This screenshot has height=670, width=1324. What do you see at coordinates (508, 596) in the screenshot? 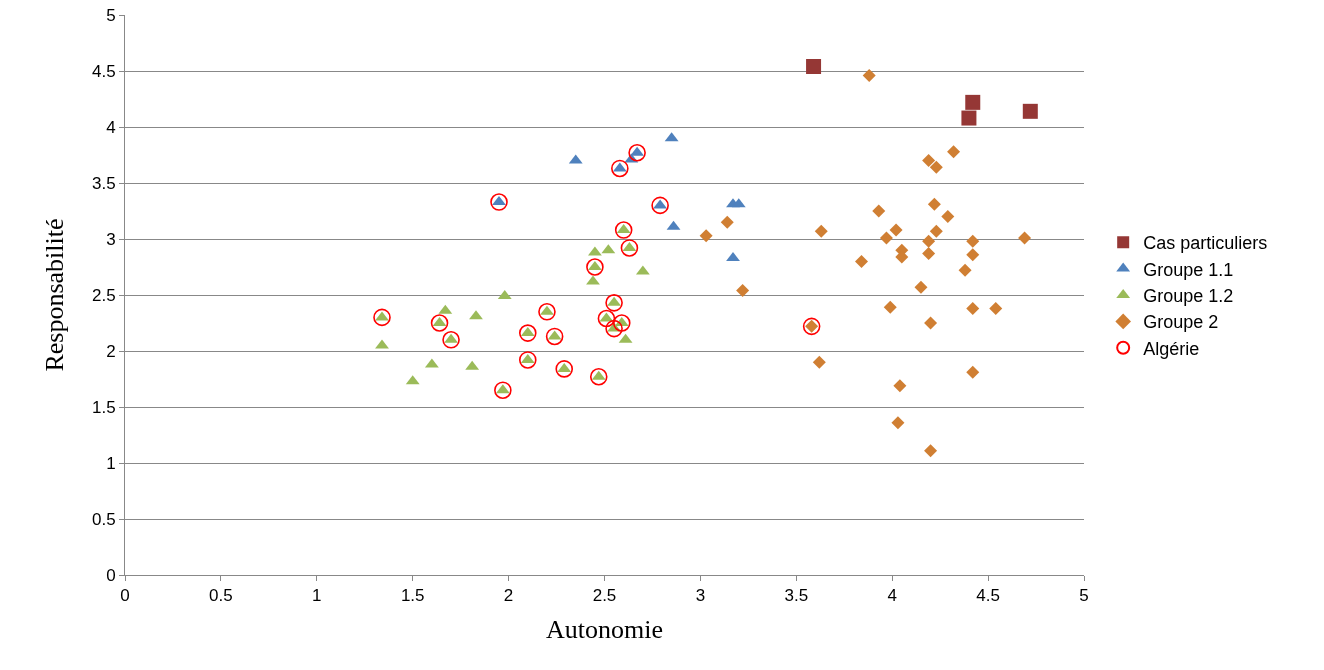
I see `x-tick-label: 2` at bounding box center [508, 596].